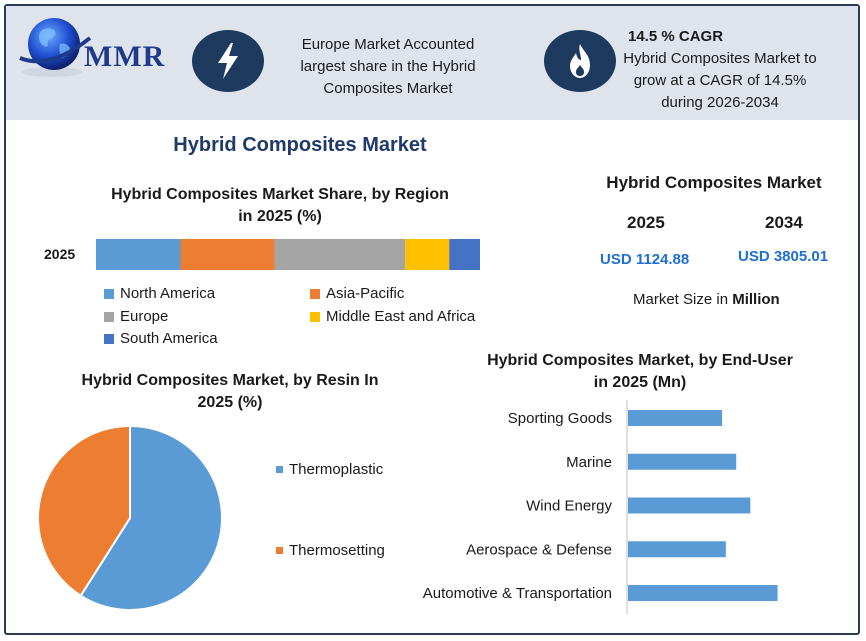 This screenshot has width=866, height=641. What do you see at coordinates (560, 418) in the screenshot?
I see `enduser-category-label-sporting-goods: Sporting Goods` at bounding box center [560, 418].